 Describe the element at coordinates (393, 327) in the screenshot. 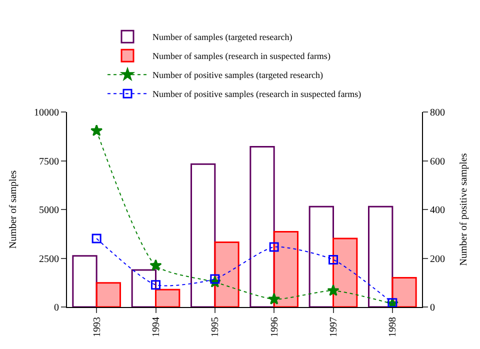

I see `x-tick-label: 1998` at that location.